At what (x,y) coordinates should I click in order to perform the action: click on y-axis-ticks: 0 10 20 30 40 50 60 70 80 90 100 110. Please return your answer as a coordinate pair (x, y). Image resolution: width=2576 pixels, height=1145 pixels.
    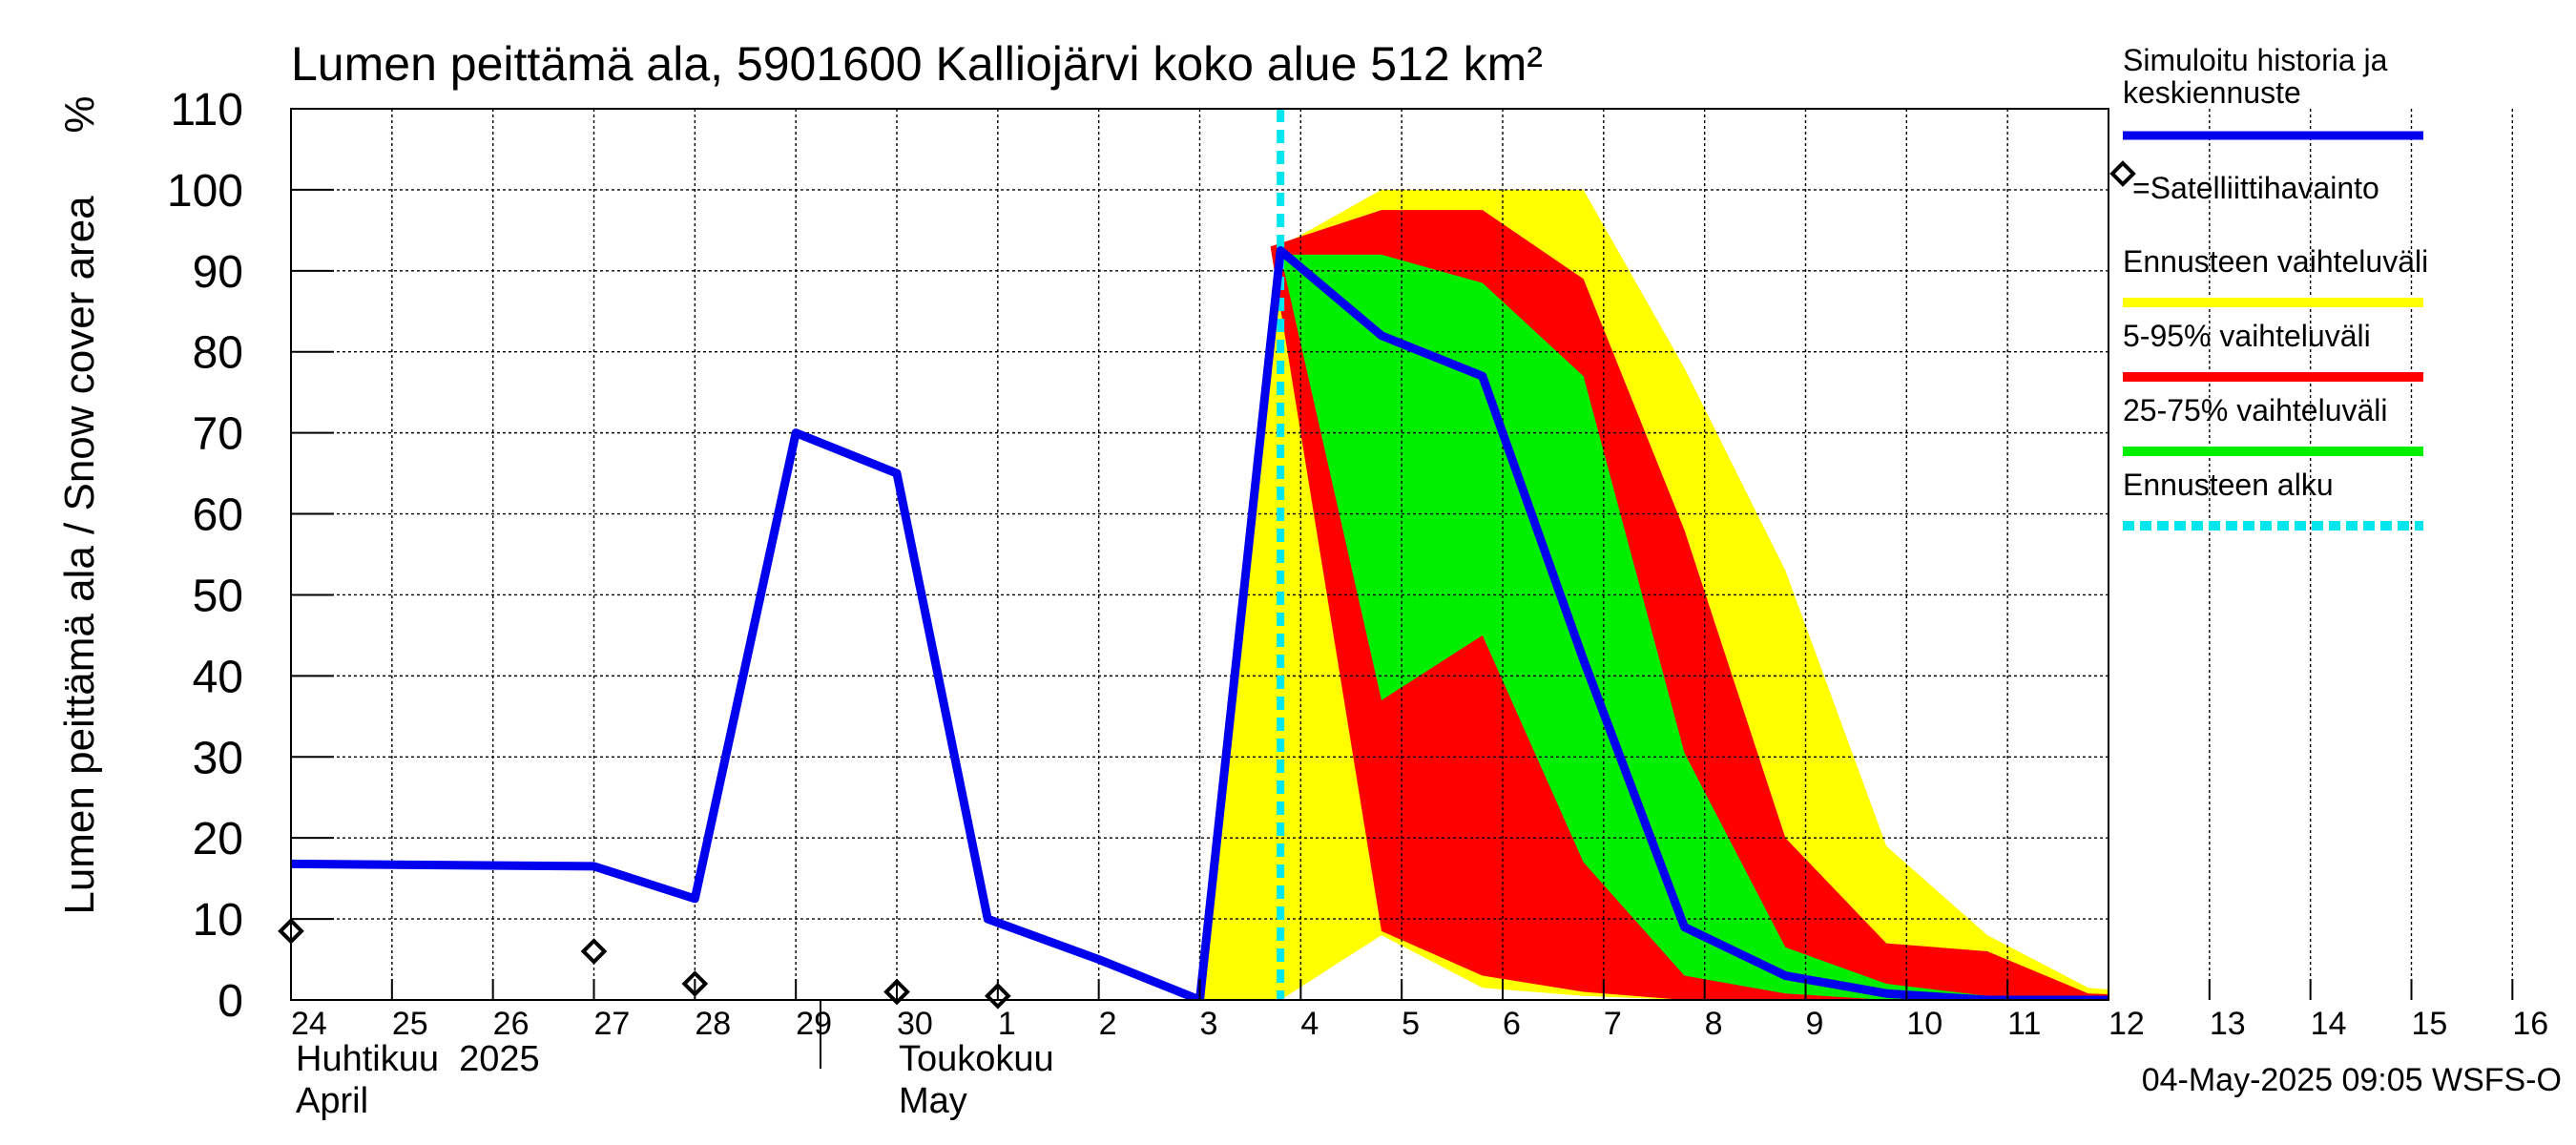
    Looking at the image, I should click on (250, 556).